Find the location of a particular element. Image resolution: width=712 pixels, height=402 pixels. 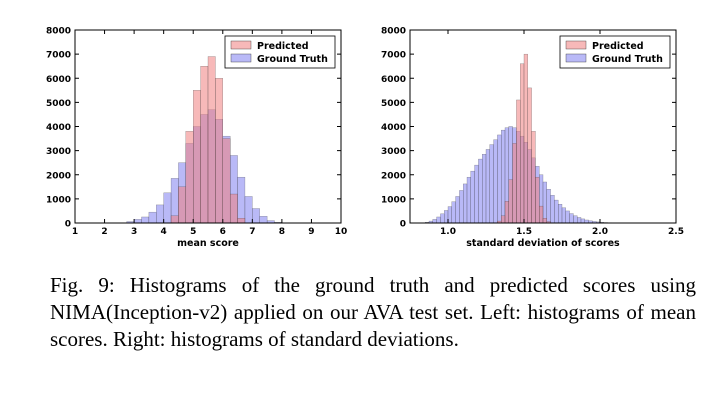

legend-swatch-ground-truth is located at coordinates (576, 58).